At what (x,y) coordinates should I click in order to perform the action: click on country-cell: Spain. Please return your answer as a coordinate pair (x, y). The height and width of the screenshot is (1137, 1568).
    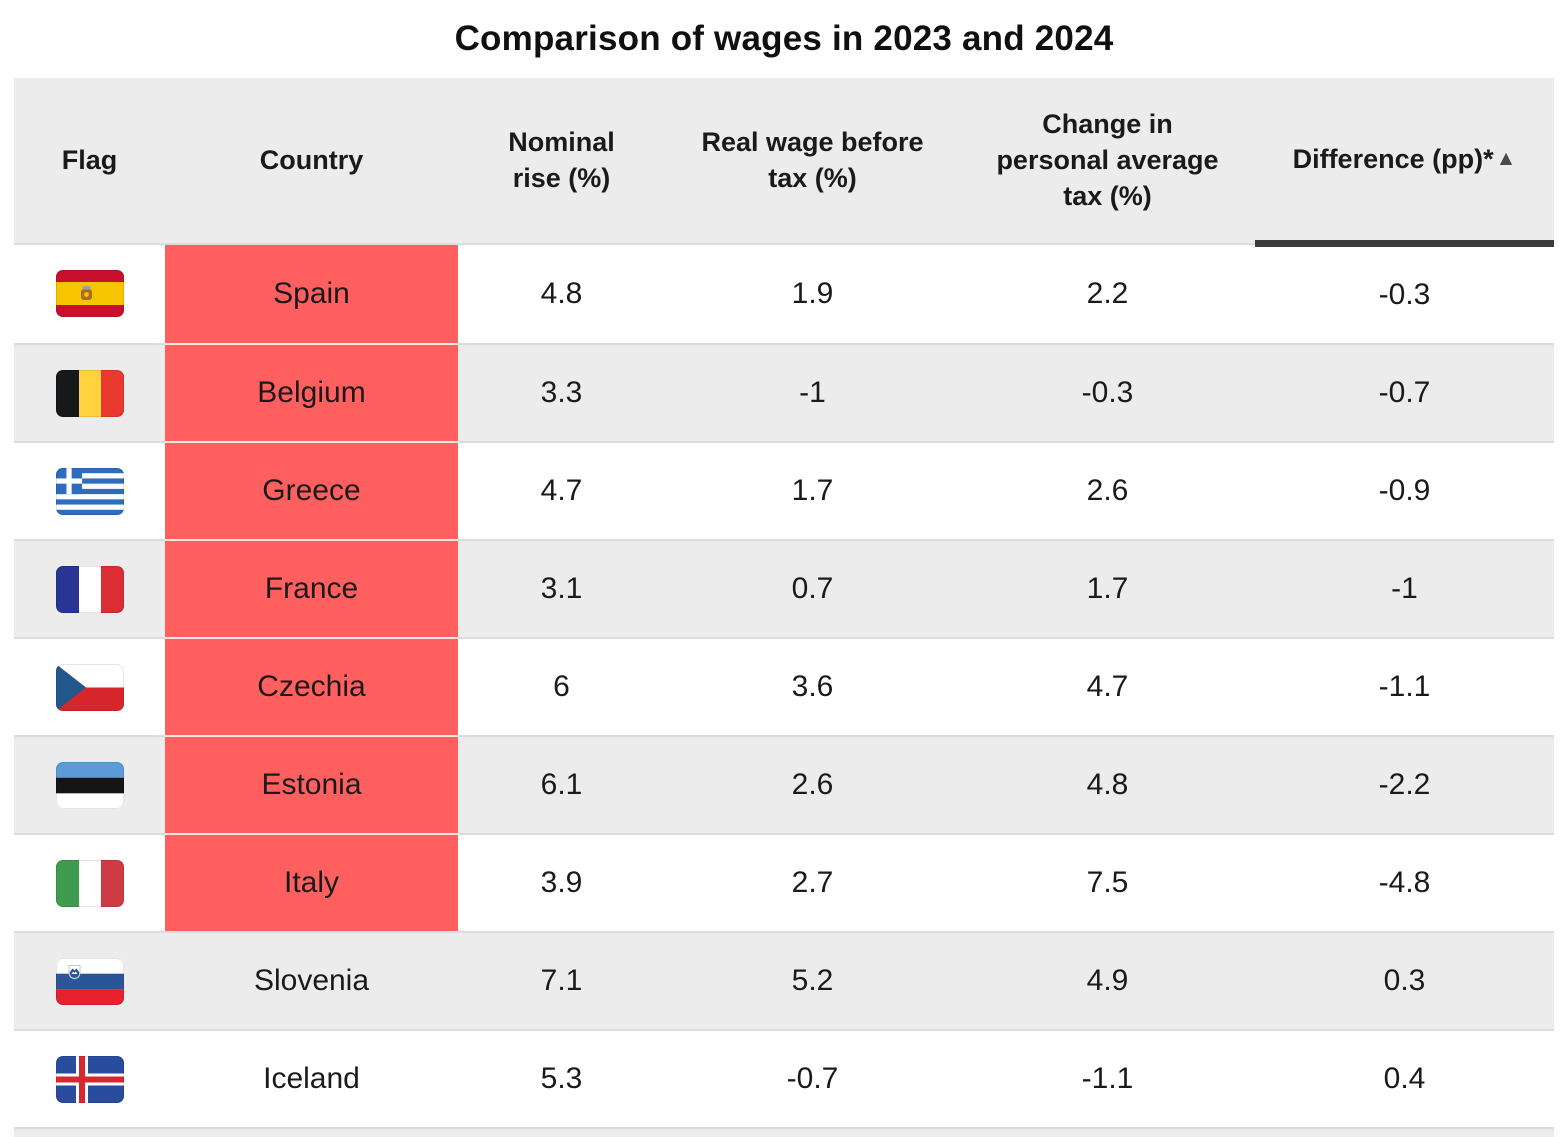
    Looking at the image, I should click on (311, 293).